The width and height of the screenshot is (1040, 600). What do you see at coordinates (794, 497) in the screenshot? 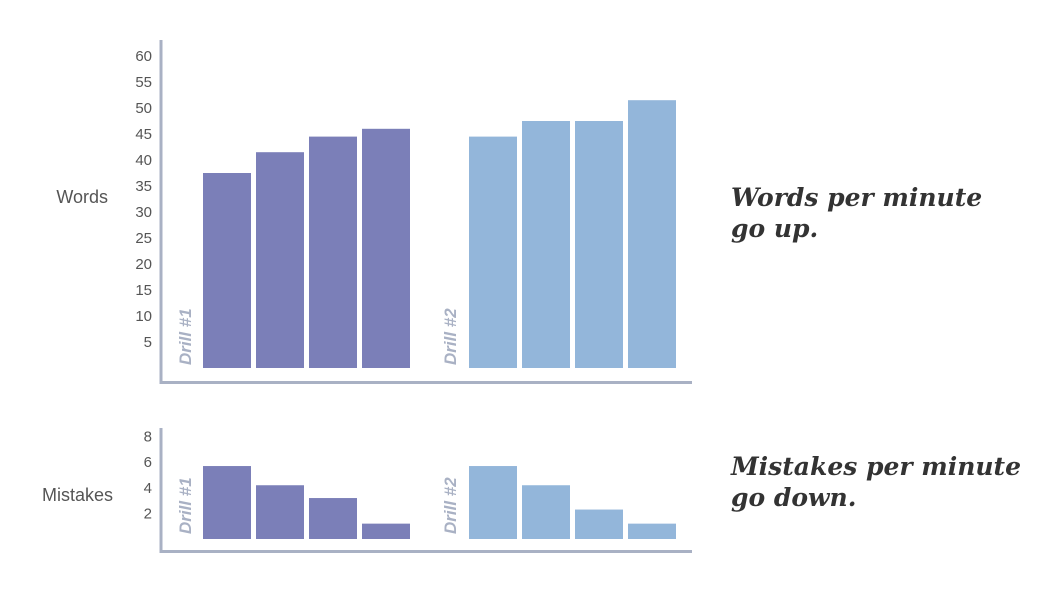
I see `mistakes-caption-line-2: go down.` at bounding box center [794, 497].